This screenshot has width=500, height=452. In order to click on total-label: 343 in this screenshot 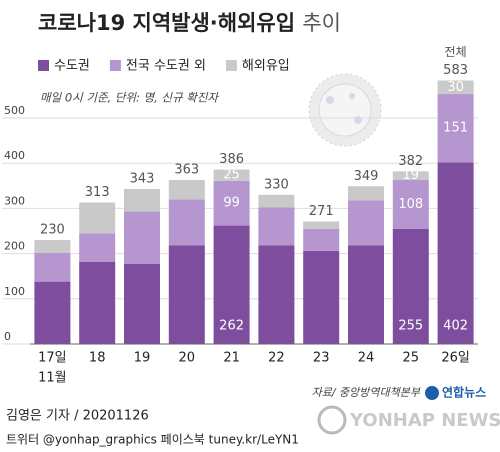, I will do `click(142, 178)`.